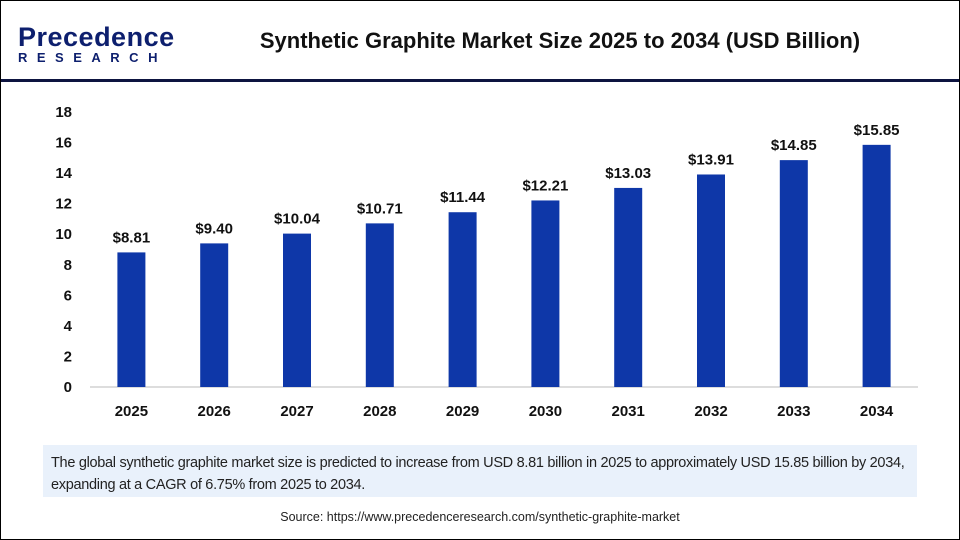 The image size is (960, 540). I want to click on data-label: $14.85, so click(794, 145).